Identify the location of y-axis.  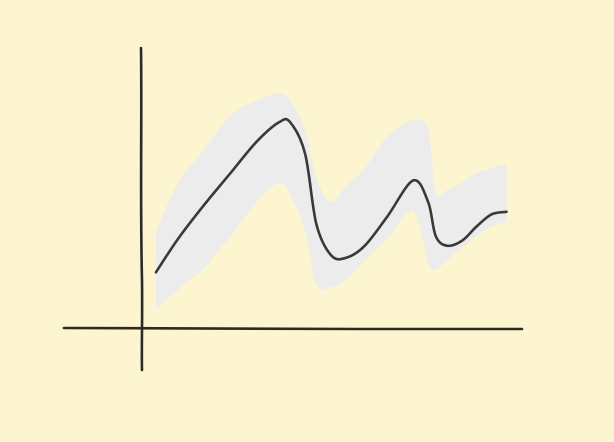
(141, 209).